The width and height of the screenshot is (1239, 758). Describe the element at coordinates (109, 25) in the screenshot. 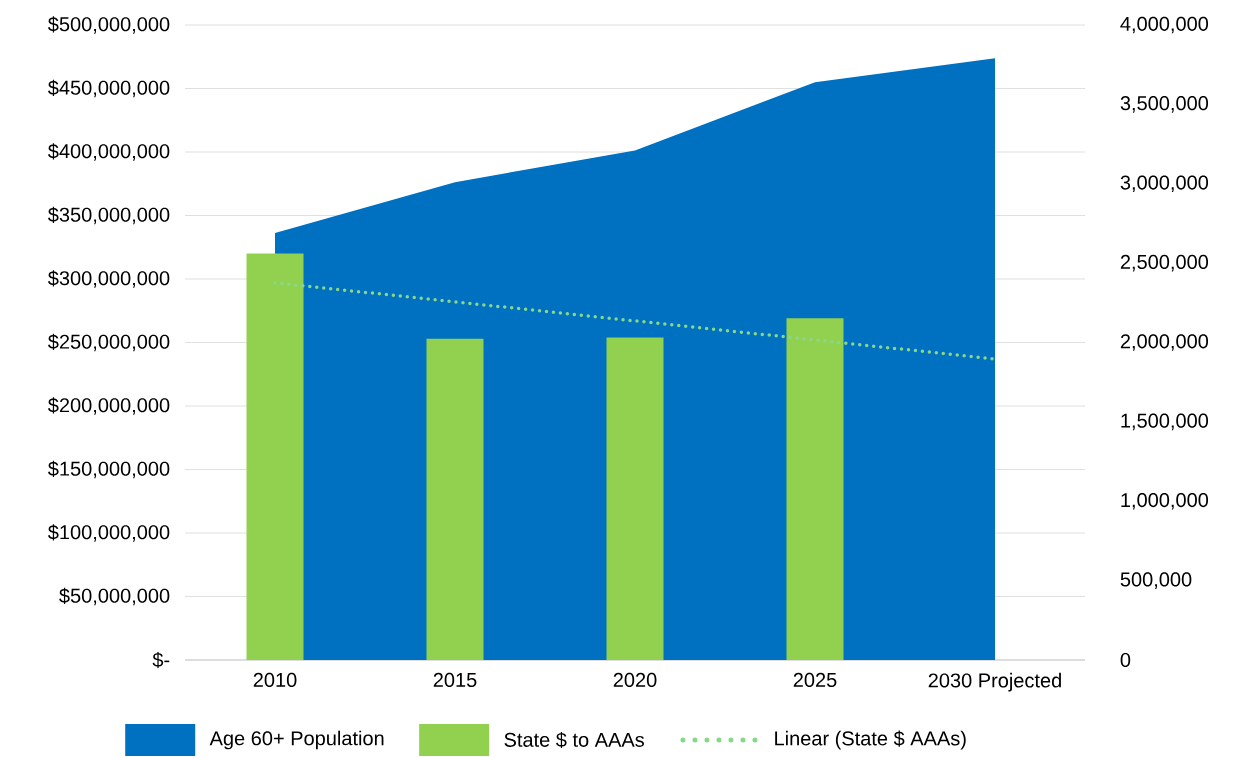

I see `y-tick-label: $500,000,000` at that location.